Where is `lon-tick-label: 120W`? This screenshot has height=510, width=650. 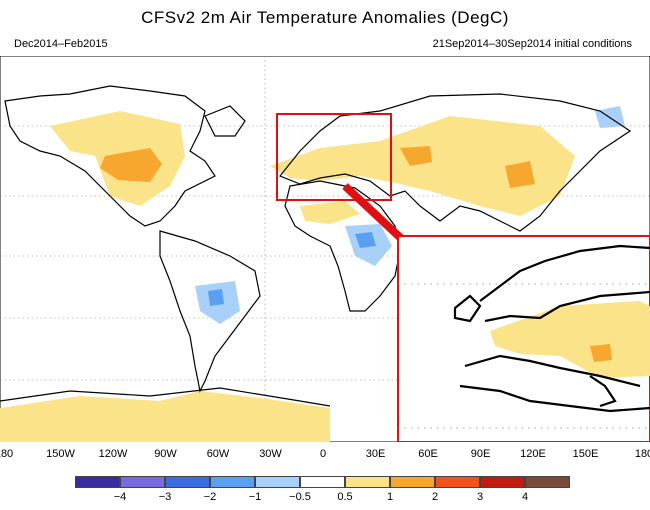
lon-tick-label: 120W is located at coordinates (113, 454).